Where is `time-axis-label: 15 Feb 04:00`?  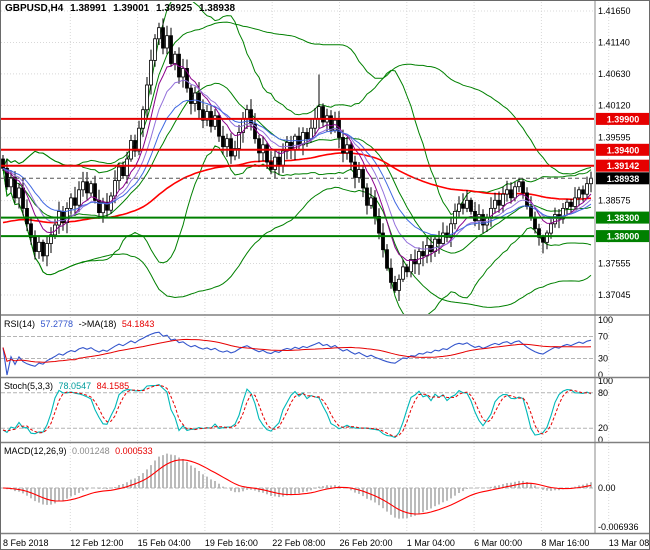 time-axis-label: 15 Feb 04:00 is located at coordinates (164, 543).